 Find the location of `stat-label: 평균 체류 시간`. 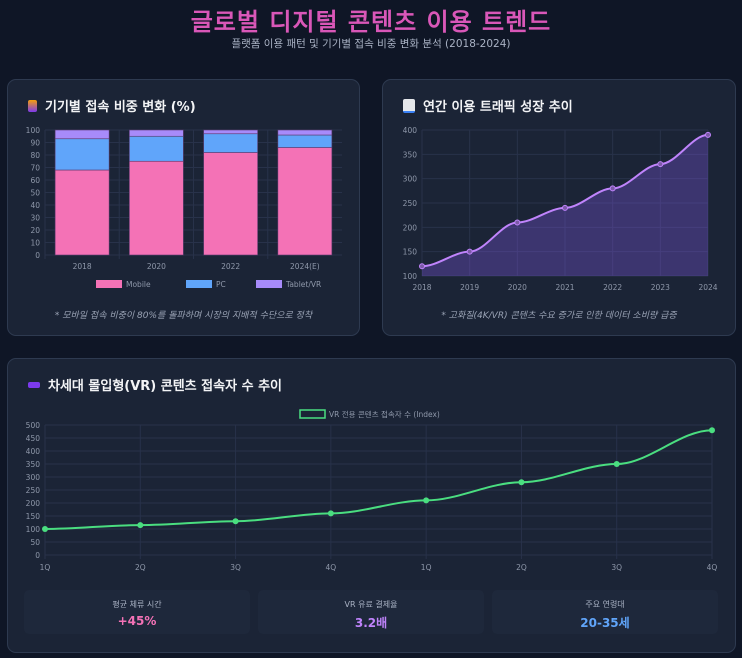

stat-label: 평균 체류 시간 is located at coordinates (137, 604).